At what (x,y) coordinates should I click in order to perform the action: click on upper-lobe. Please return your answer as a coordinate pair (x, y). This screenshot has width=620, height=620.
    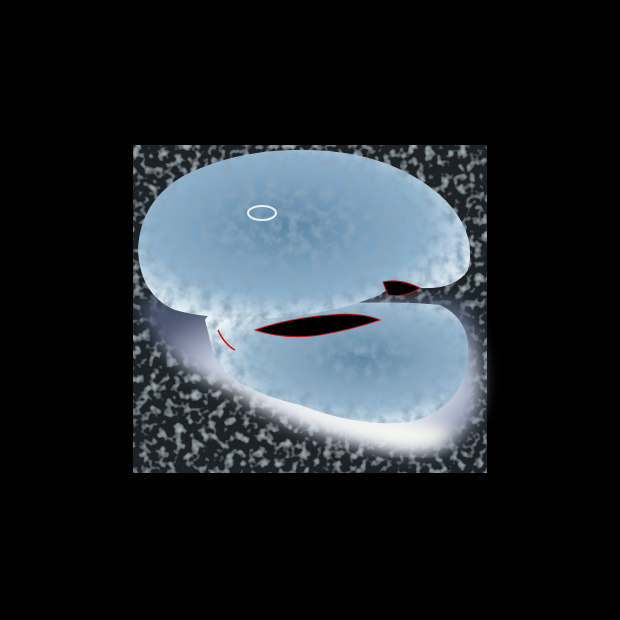
    Looking at the image, I should click on (304, 234).